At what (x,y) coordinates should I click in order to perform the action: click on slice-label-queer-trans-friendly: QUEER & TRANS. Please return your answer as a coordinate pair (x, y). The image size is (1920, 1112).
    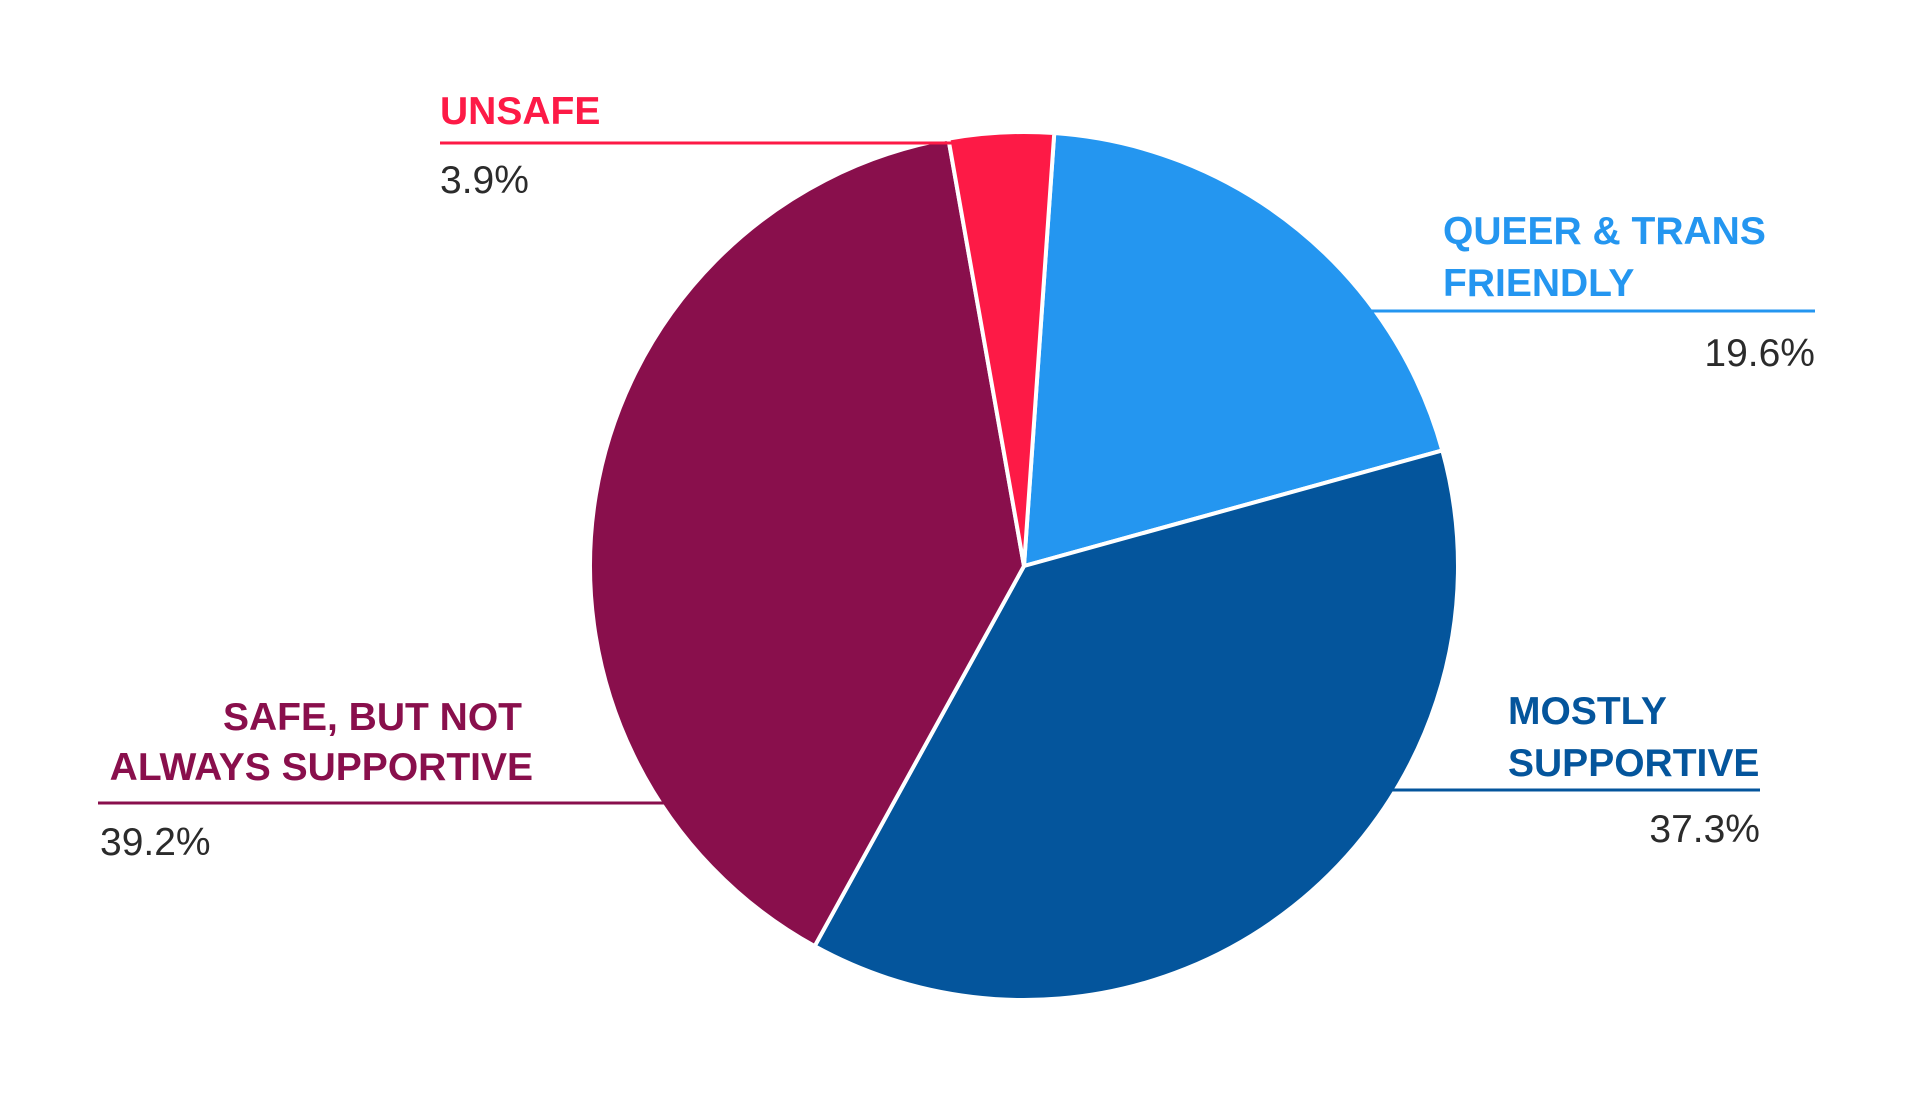
    Looking at the image, I should click on (1604, 231).